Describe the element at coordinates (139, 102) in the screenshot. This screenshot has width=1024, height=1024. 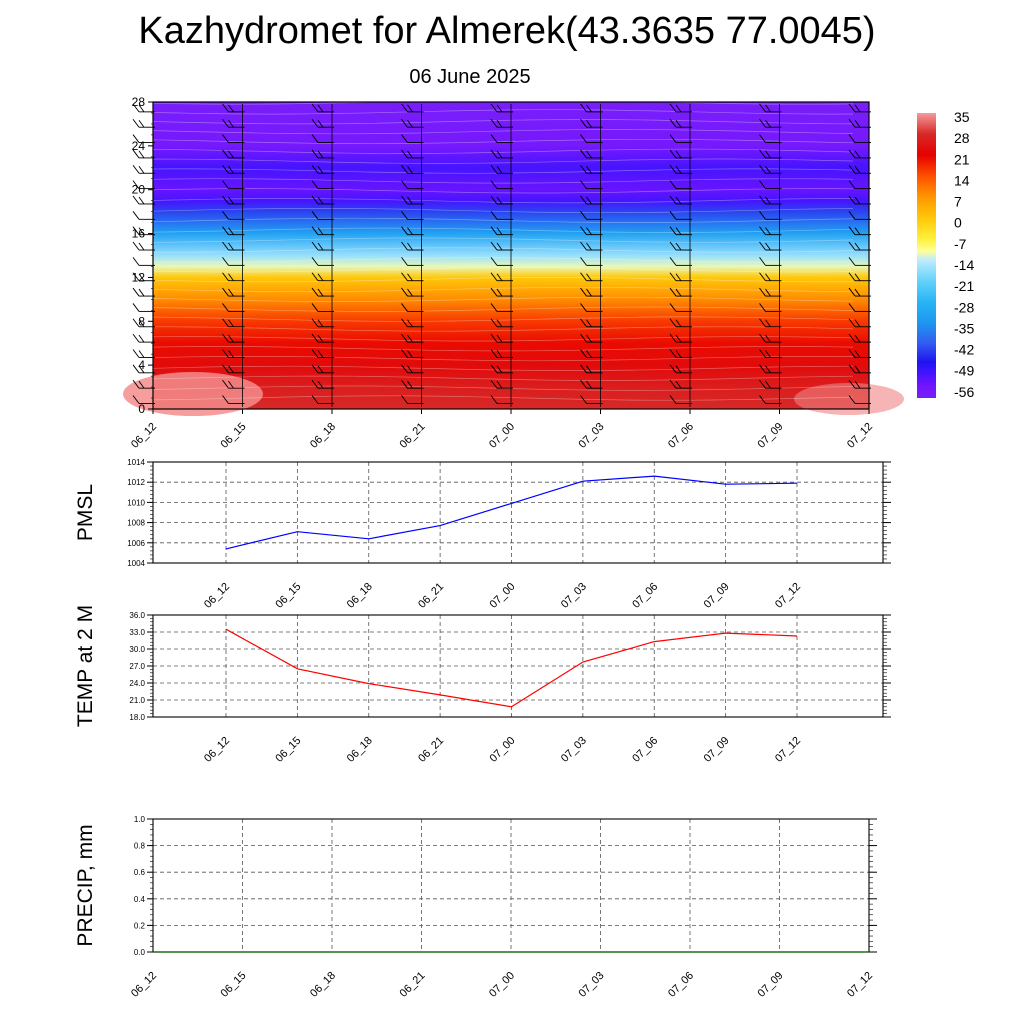
I see `y-tick-label: 28` at that location.